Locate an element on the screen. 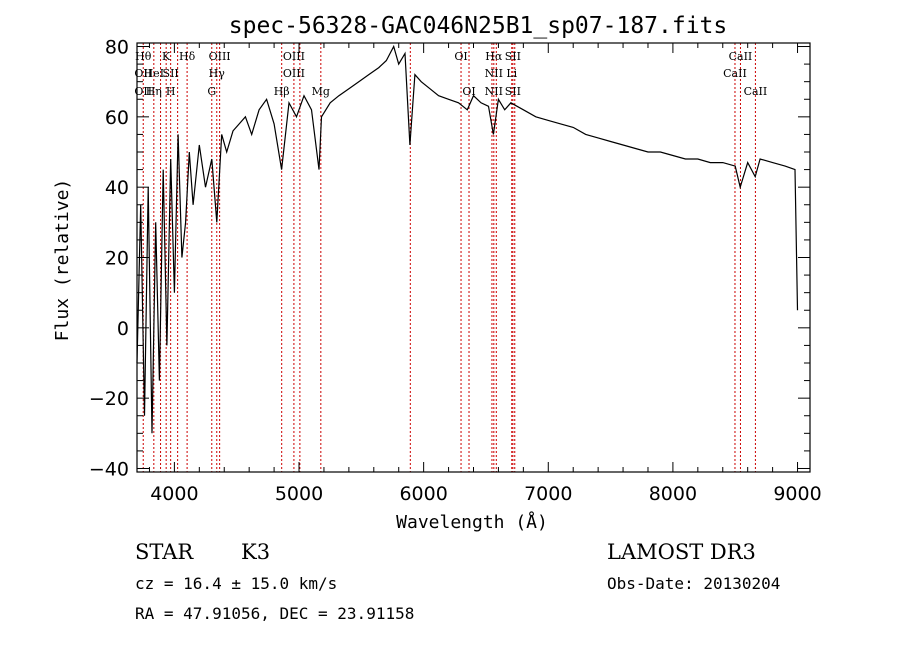 Image resolution: width=900 pixels, height=649 pixels. y-tick-label: 60 is located at coordinates (117, 118).